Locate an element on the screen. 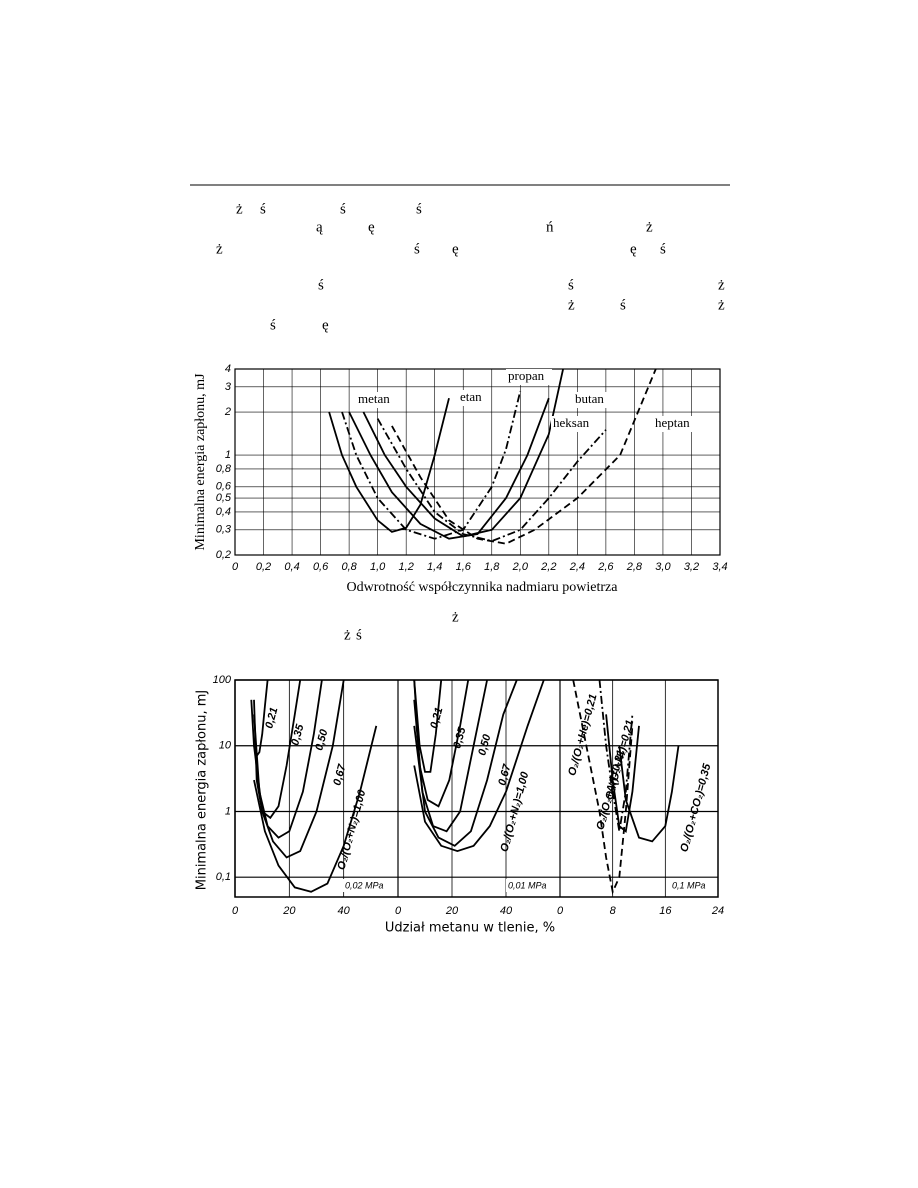  x-tick-label: 1,8 is located at coordinates (492, 567).